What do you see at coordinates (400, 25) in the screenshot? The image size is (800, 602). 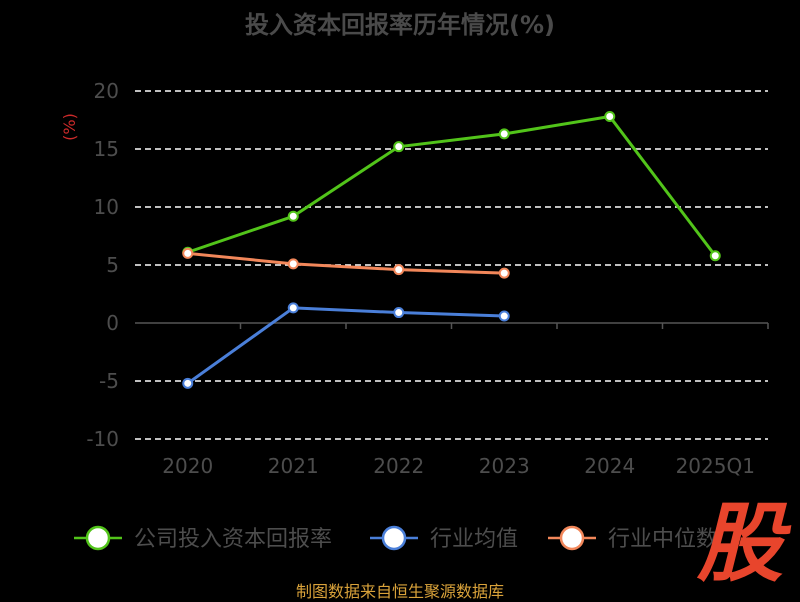 I see `chart-title: 投入资本回报率历年情况(%)` at bounding box center [400, 25].